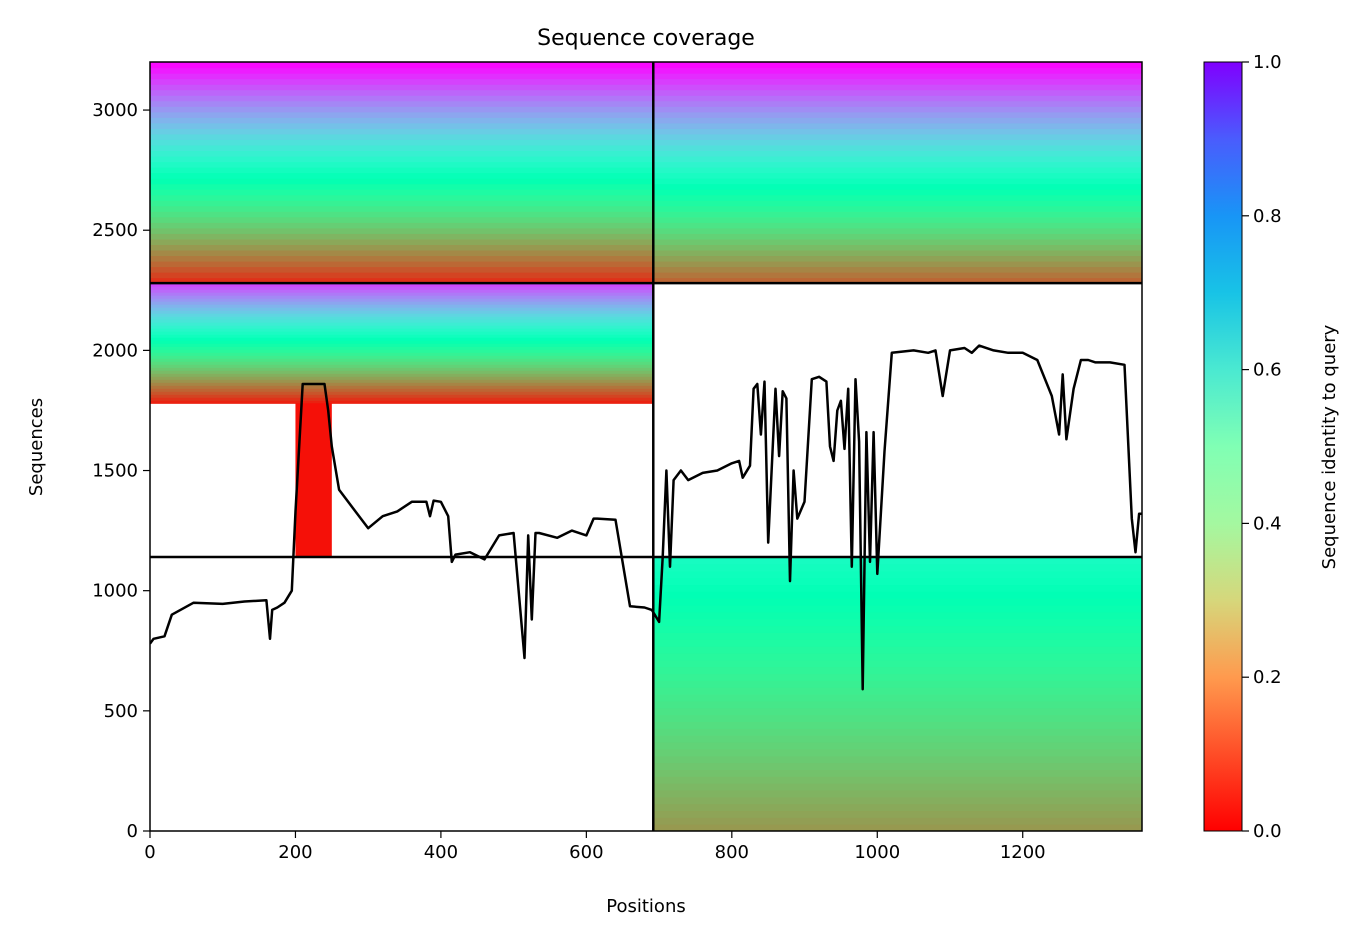 The height and width of the screenshot is (939, 1364). I want to click on colorbar-tick-label: 0.4, so click(1267, 523).